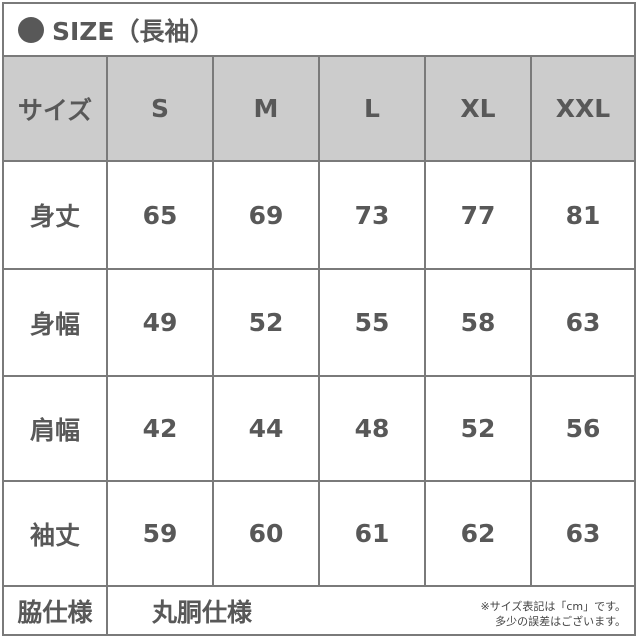 Image resolution: width=640 pixels, height=640 pixels. Describe the element at coordinates (560, 621) in the screenshot. I see `note-line-2: 多少の誤差はございます。` at that location.